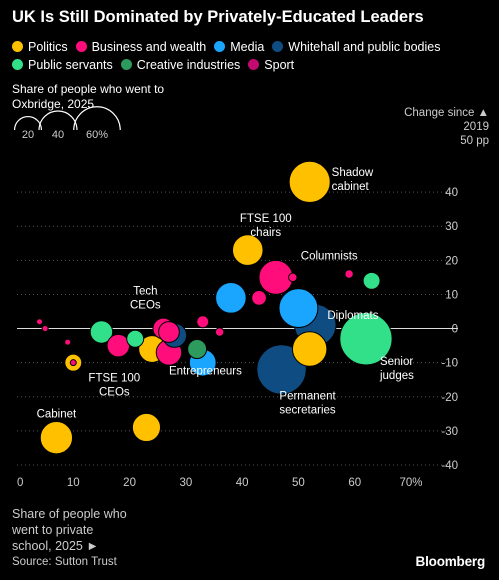  Describe the element at coordinates (307, 403) in the screenshot. I see `data-label: Permanent secretaries` at that location.